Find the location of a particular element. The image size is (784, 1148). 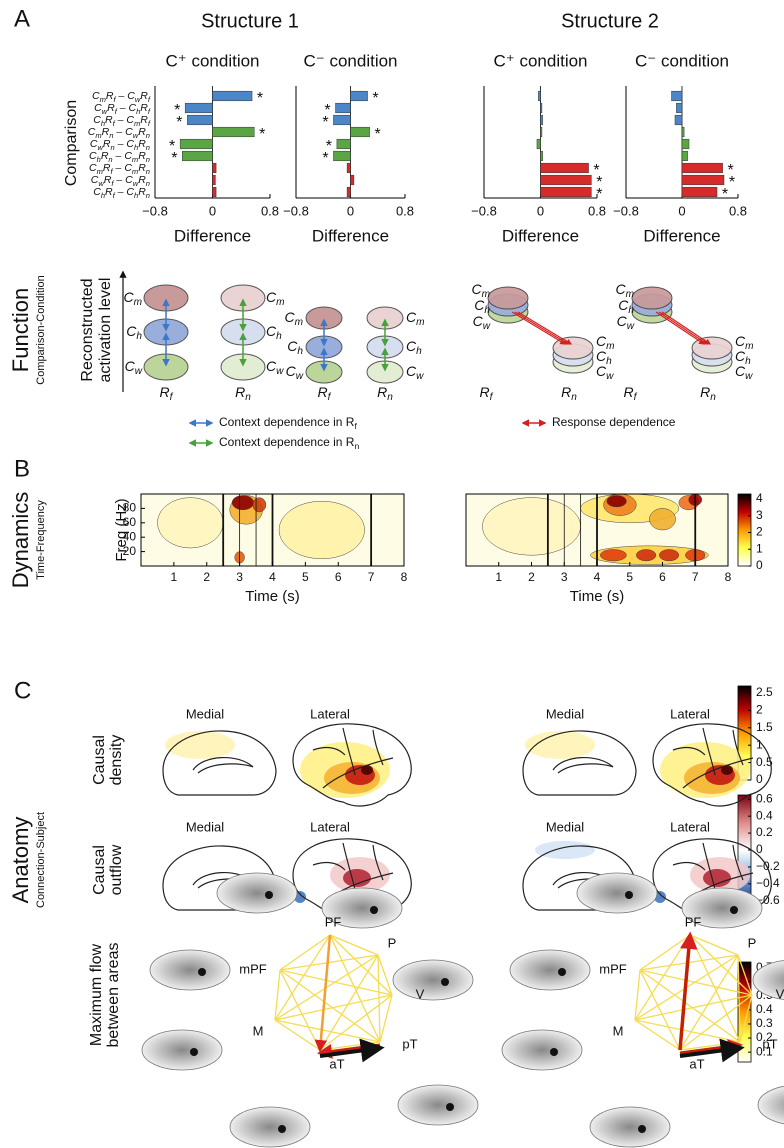

colorbar-tick-label: 0 is located at coordinates (759, 565).